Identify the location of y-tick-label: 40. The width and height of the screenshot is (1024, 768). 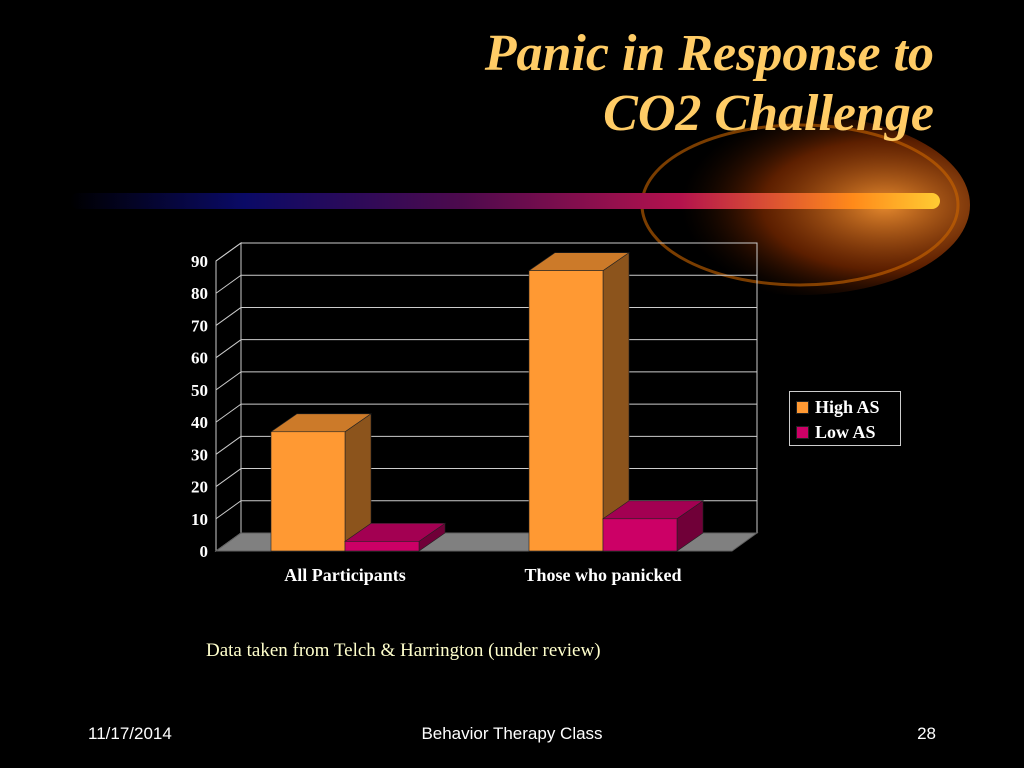
(199, 422).